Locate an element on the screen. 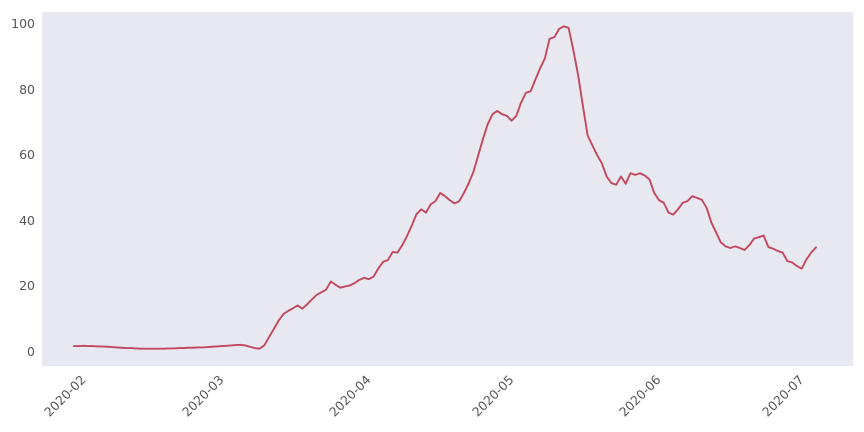 The image size is (864, 432). x-tick-label: 2020-03 is located at coordinates (202, 396).